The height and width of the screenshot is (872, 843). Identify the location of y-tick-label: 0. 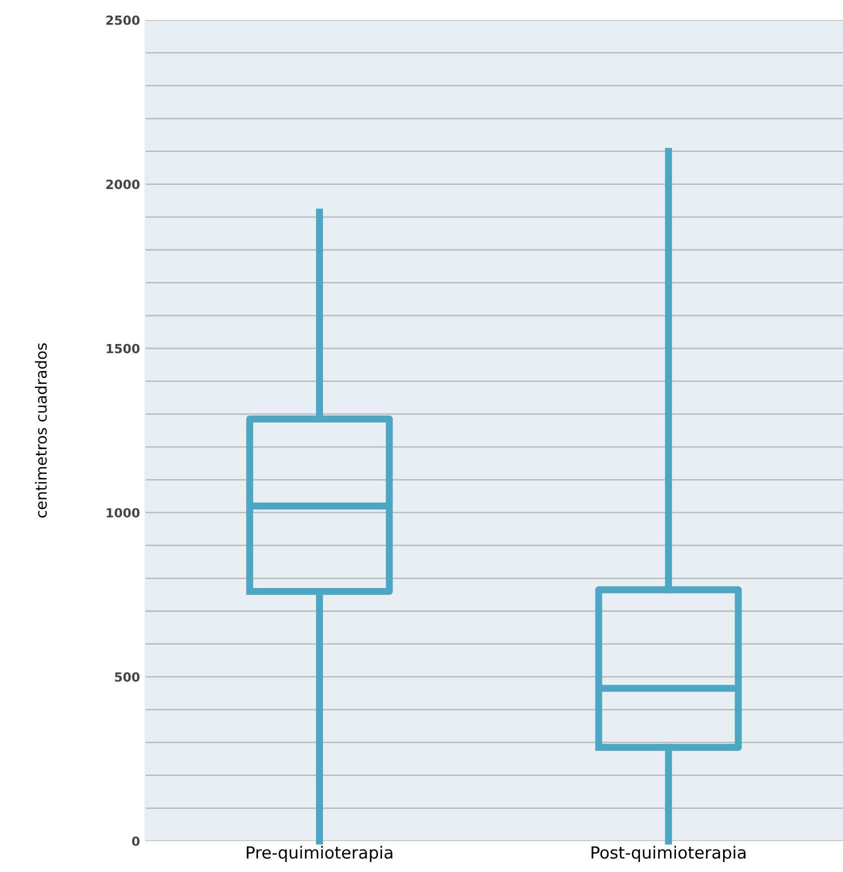
(136, 841).